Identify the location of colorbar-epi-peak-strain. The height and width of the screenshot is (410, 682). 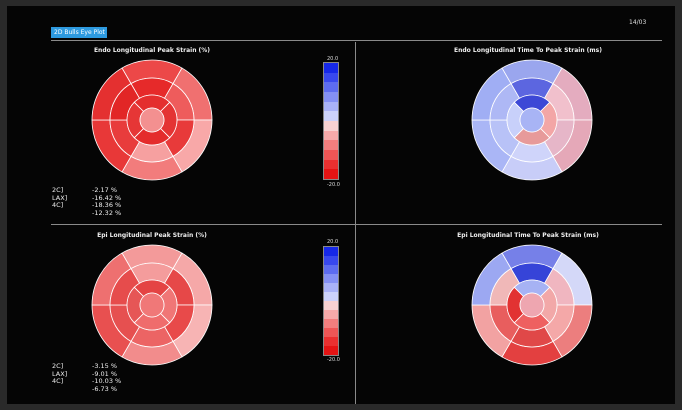
(331, 301).